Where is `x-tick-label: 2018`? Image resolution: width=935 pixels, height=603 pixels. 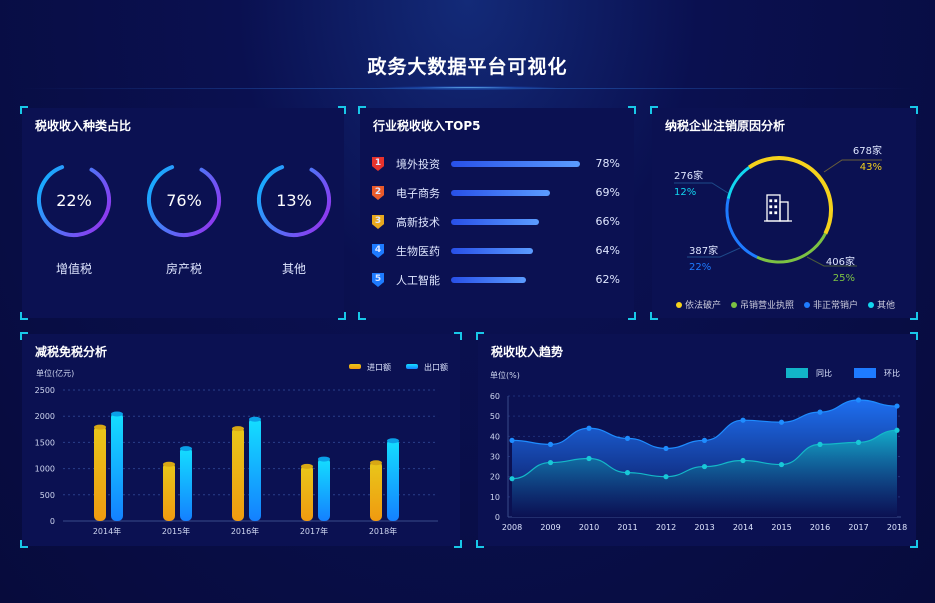
x-tick-label: 2018 is located at coordinates (897, 527).